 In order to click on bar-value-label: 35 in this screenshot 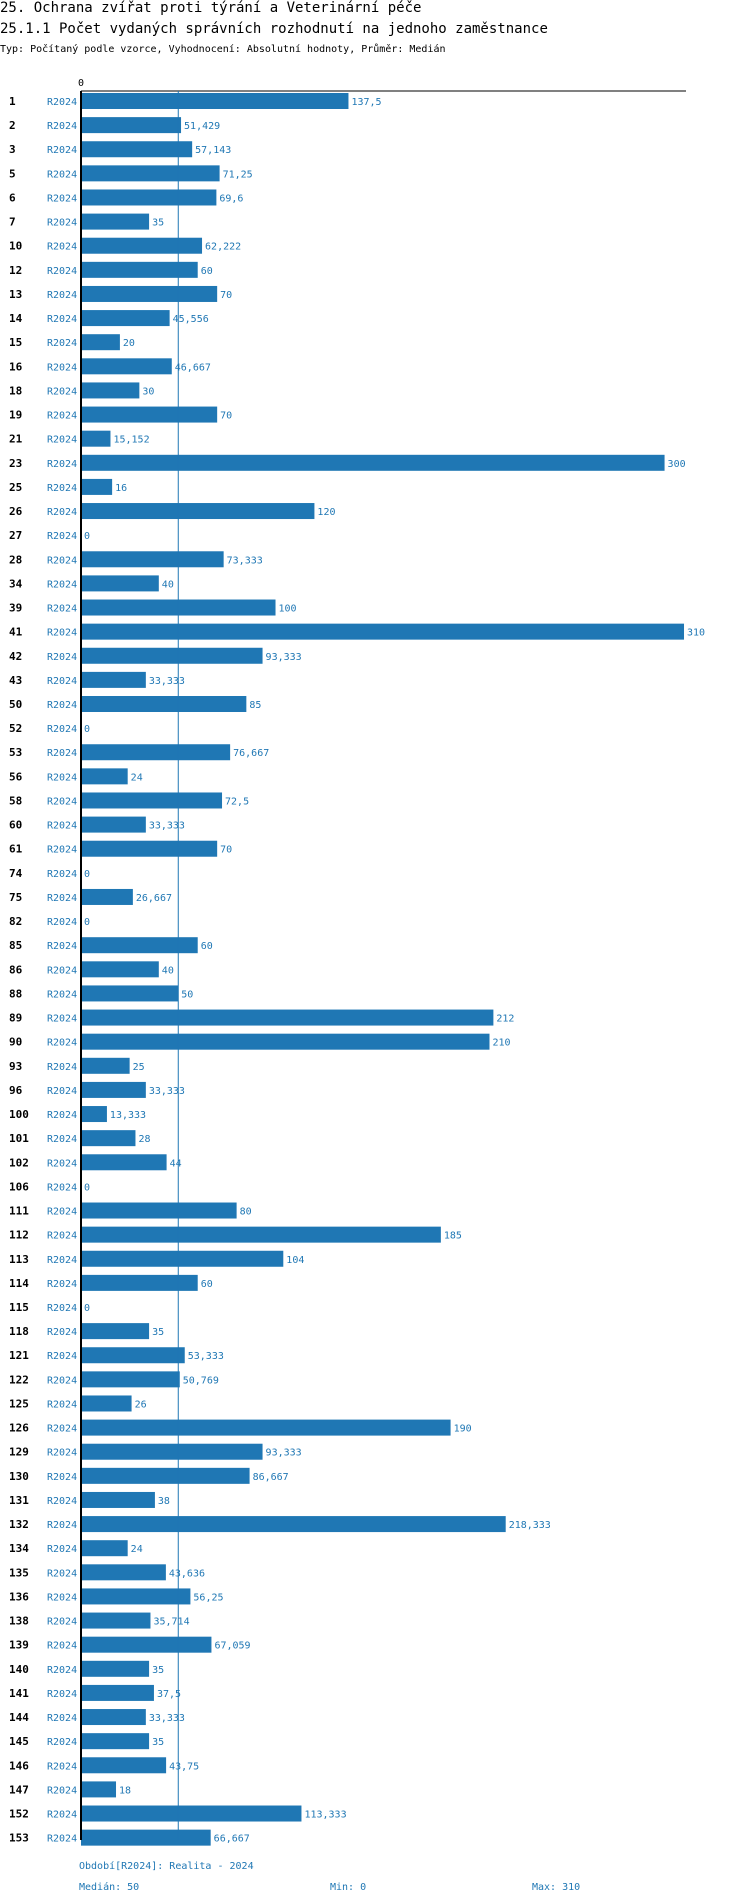, I will do `click(158, 1742)`.